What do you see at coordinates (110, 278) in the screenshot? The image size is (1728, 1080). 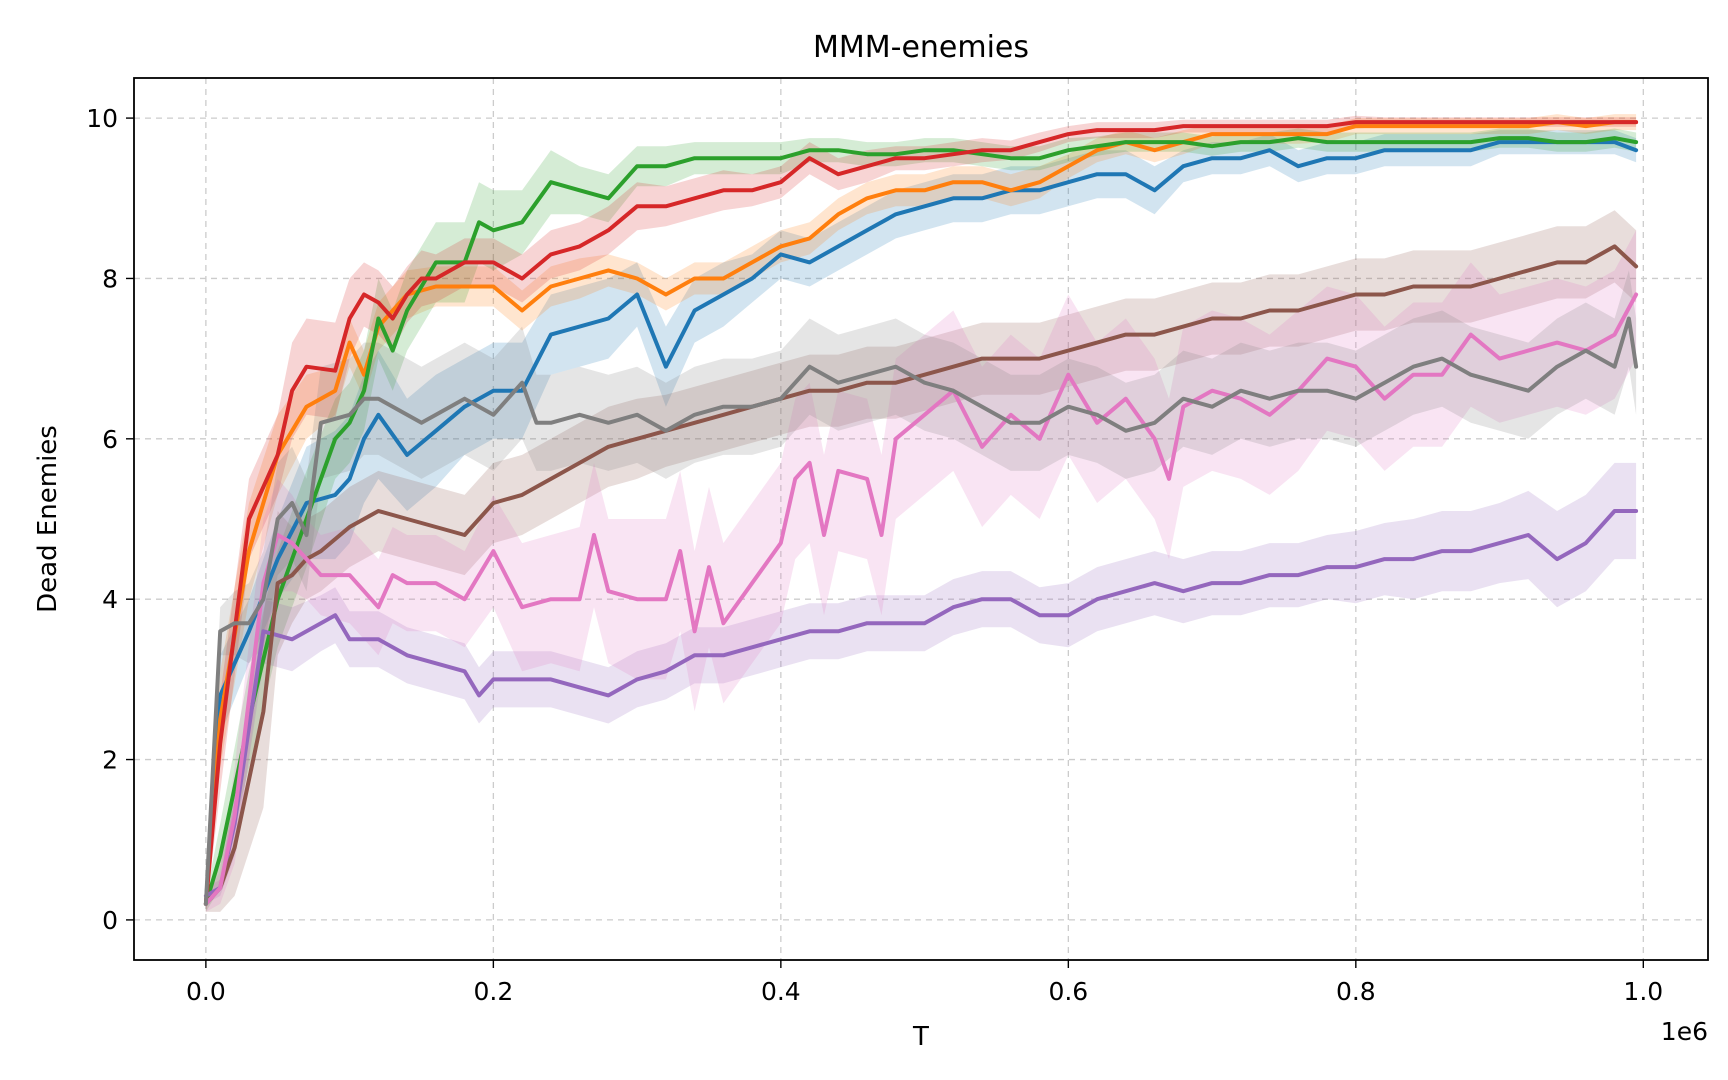 I see `y-tick-label: 8` at bounding box center [110, 278].